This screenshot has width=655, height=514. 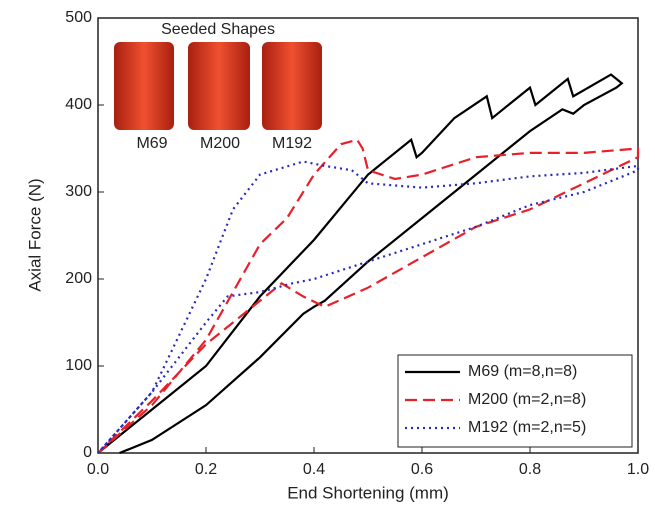 I want to click on y-tick-label: 200, so click(x=78, y=278).